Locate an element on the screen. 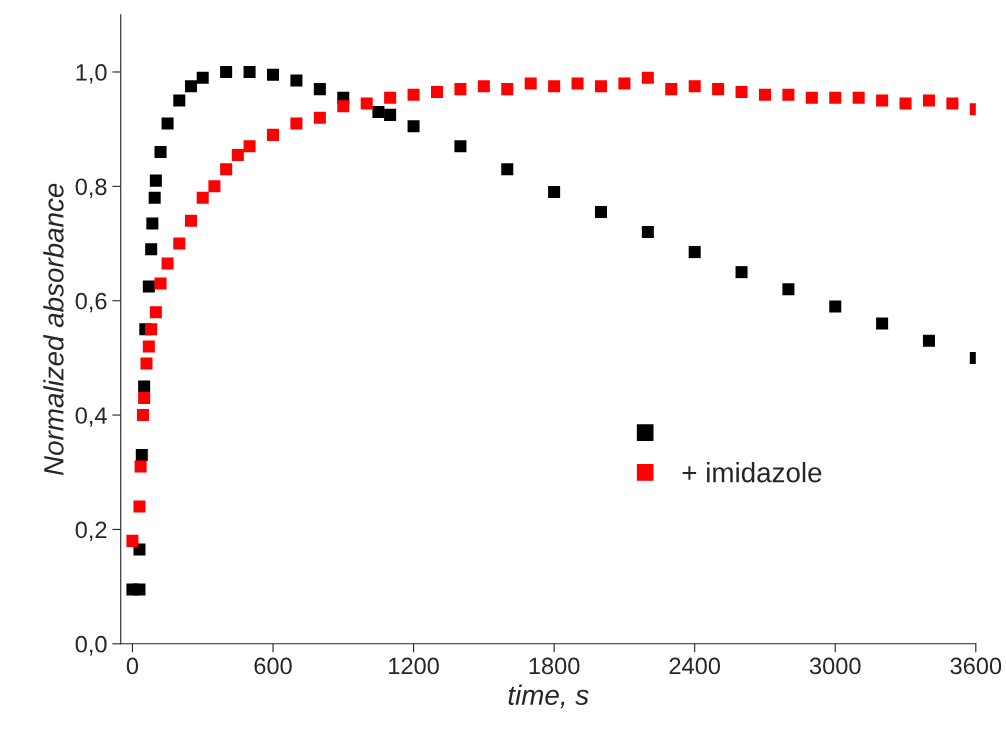 The height and width of the screenshot is (740, 1006). x-tick-label: 2400 is located at coordinates (695, 666).